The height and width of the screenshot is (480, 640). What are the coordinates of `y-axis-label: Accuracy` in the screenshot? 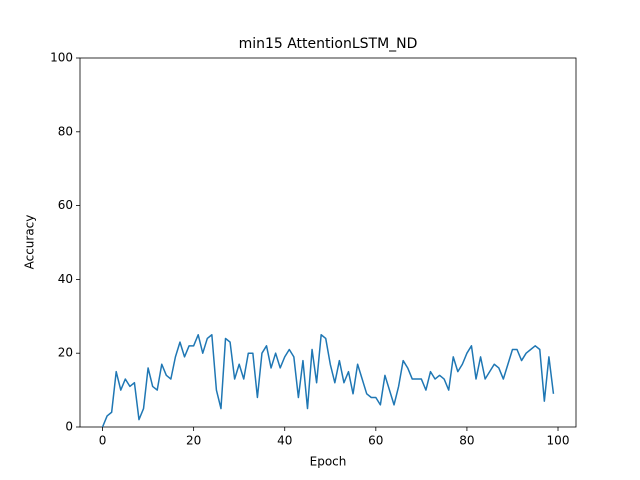 It's located at (30, 242).